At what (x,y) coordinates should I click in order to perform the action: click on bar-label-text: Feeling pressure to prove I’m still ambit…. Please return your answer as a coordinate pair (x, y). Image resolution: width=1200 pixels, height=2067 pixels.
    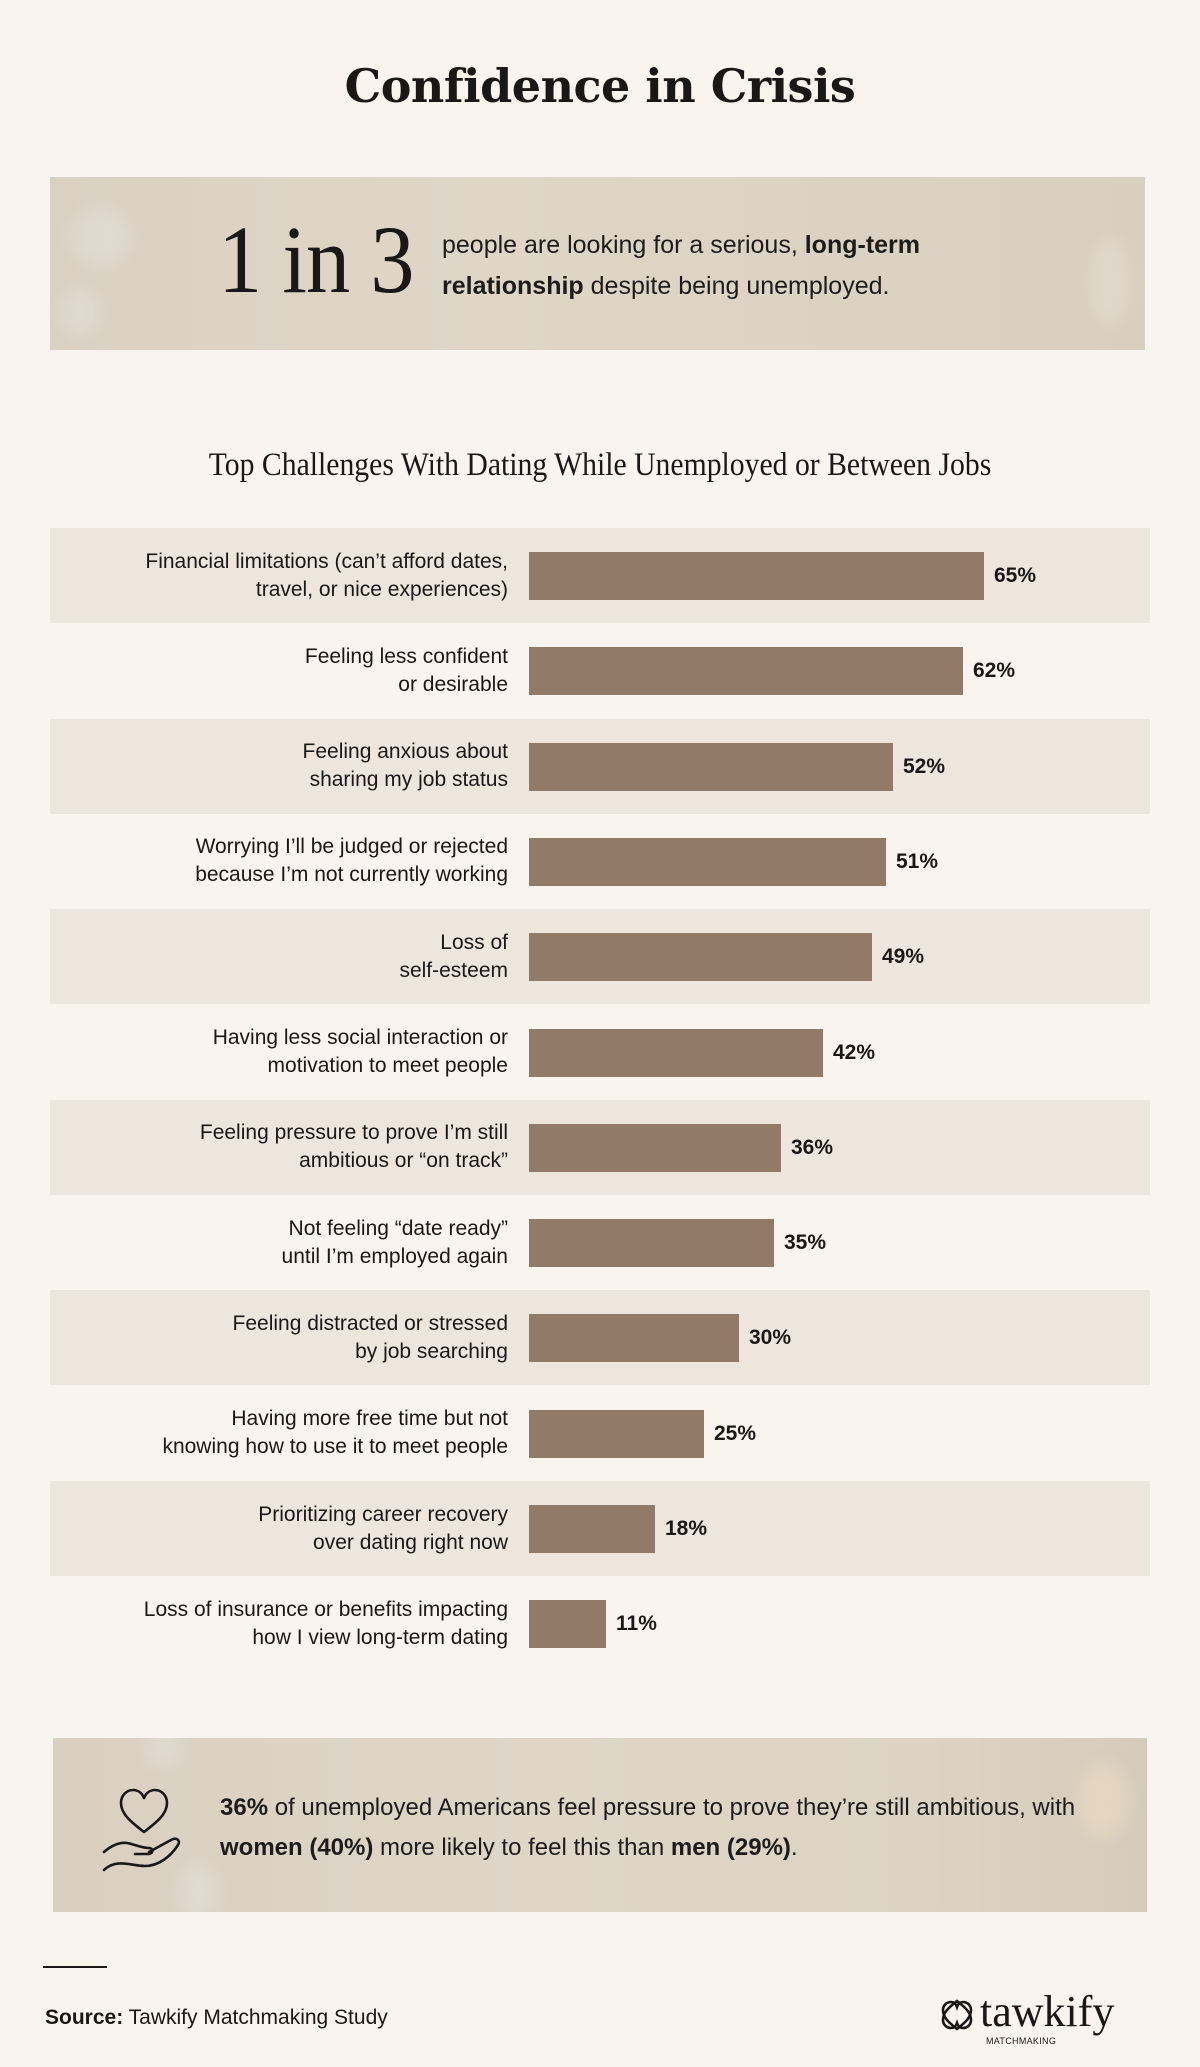
    Looking at the image, I should click on (354, 1147).